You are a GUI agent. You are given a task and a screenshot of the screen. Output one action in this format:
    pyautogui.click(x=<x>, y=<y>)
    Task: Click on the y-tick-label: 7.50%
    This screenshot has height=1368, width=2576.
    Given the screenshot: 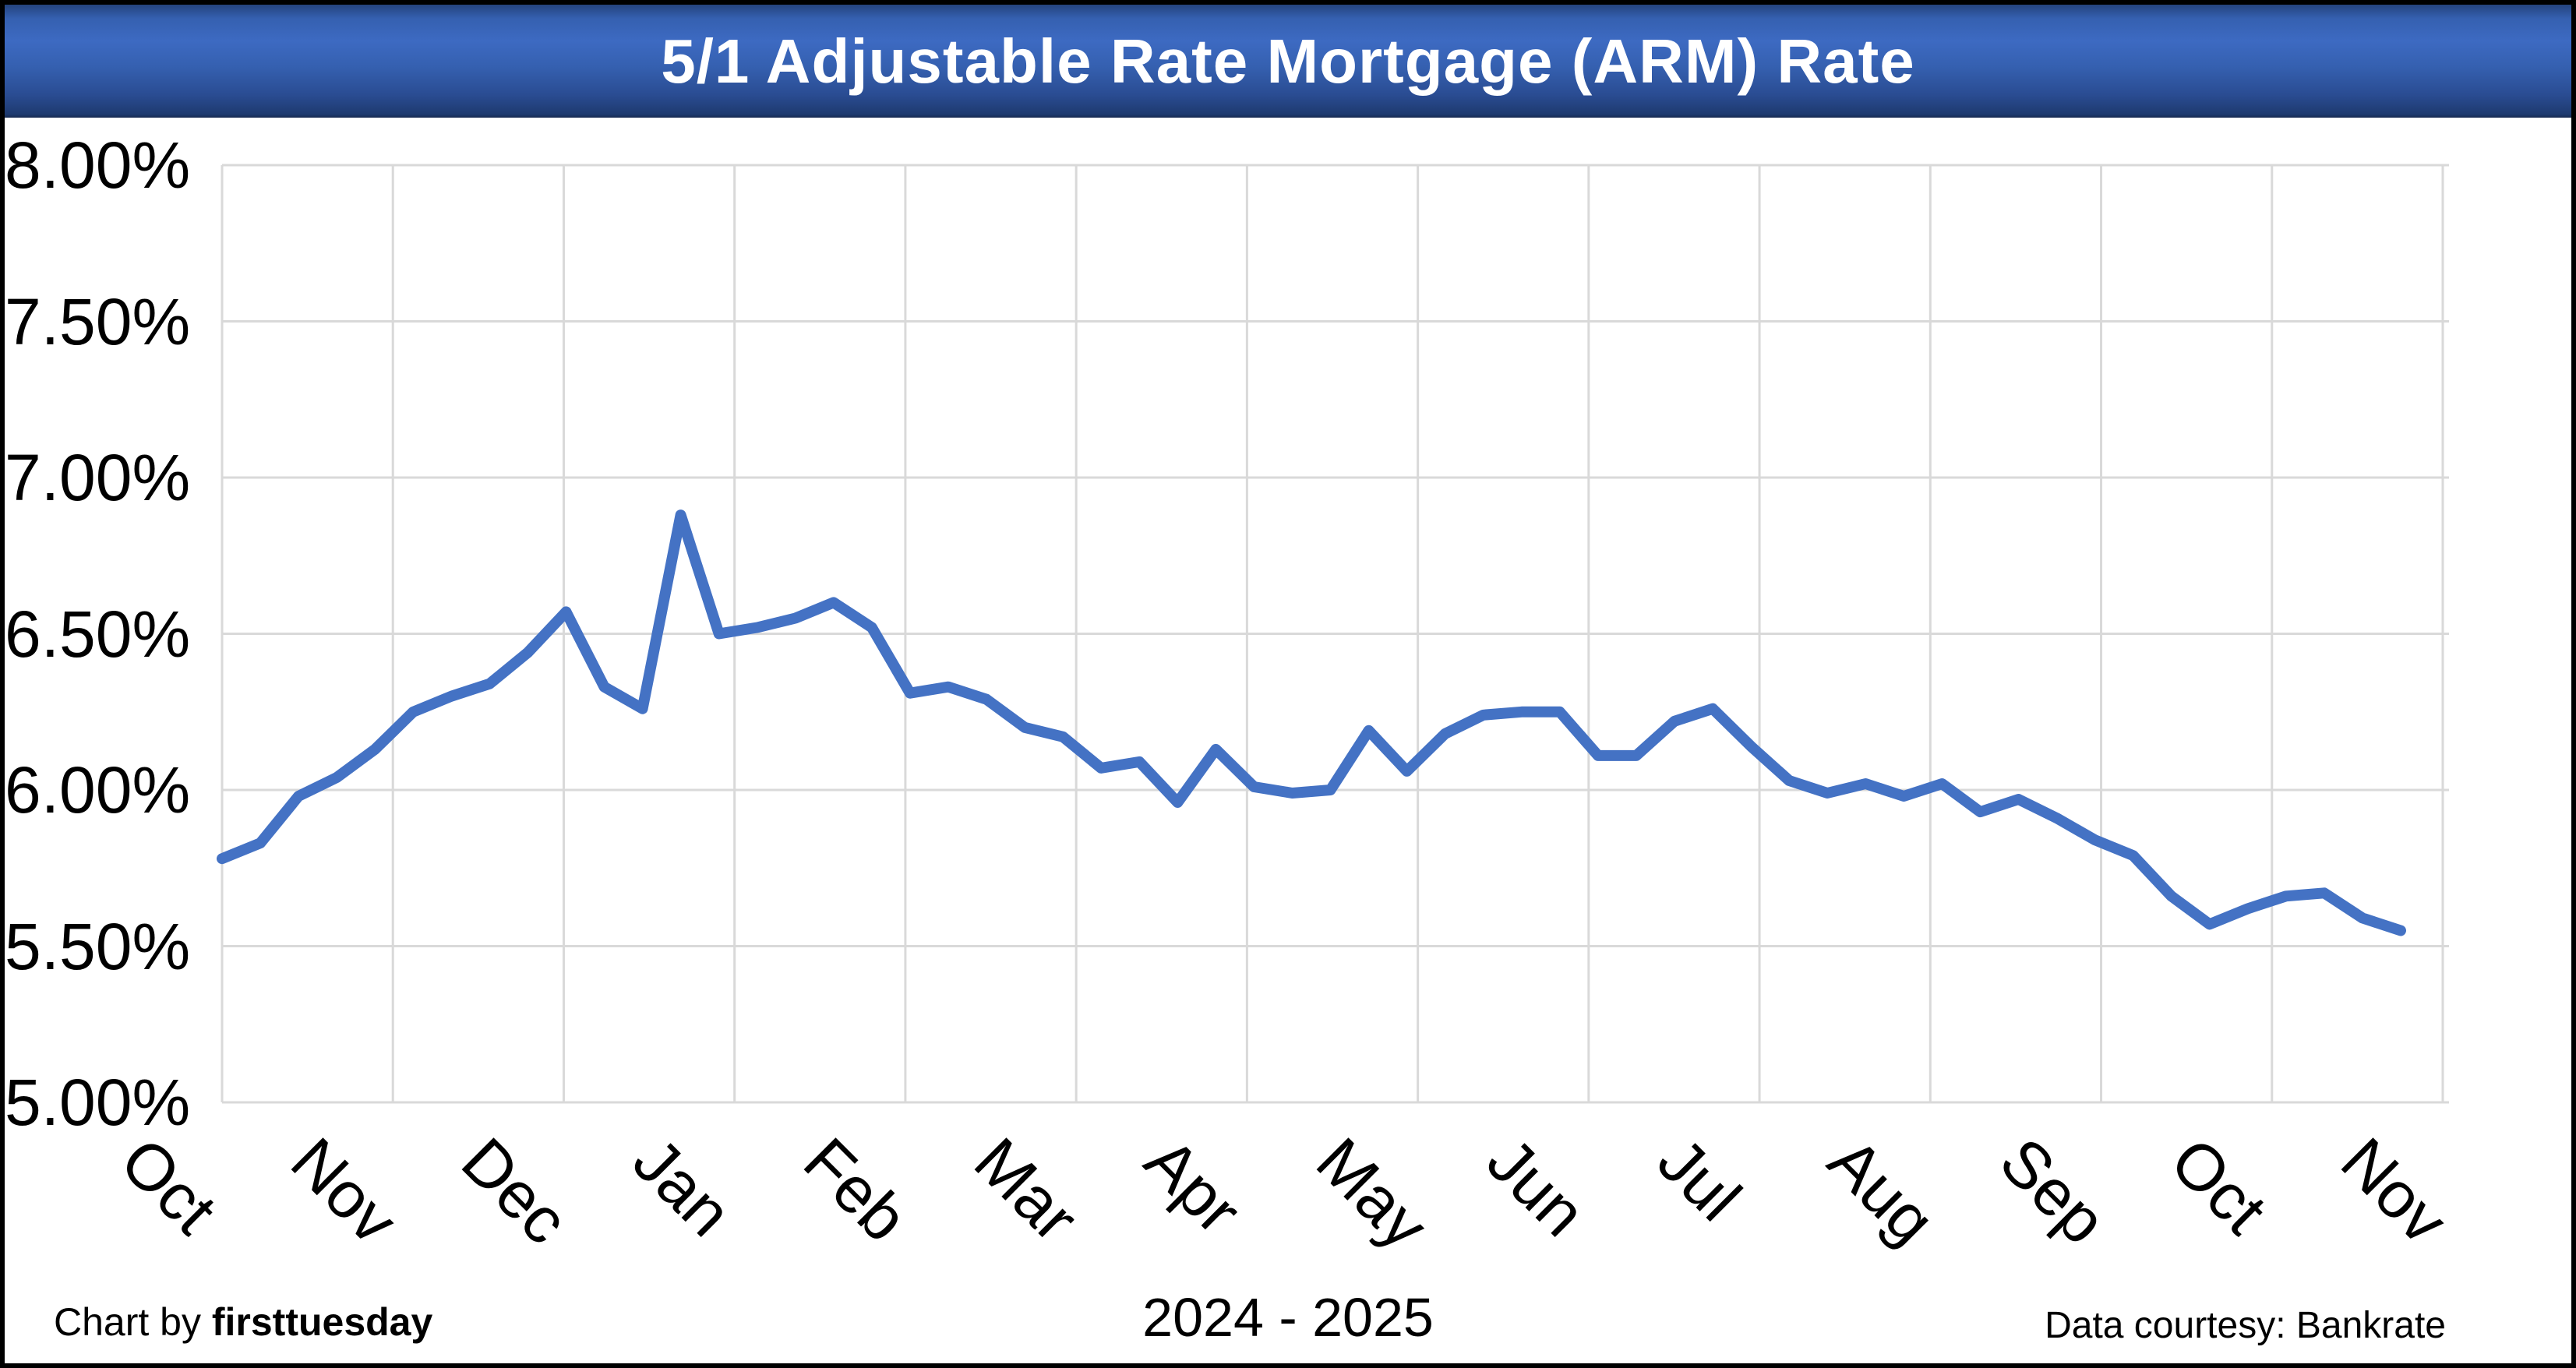 What is the action you would take?
    pyautogui.click(x=98, y=321)
    